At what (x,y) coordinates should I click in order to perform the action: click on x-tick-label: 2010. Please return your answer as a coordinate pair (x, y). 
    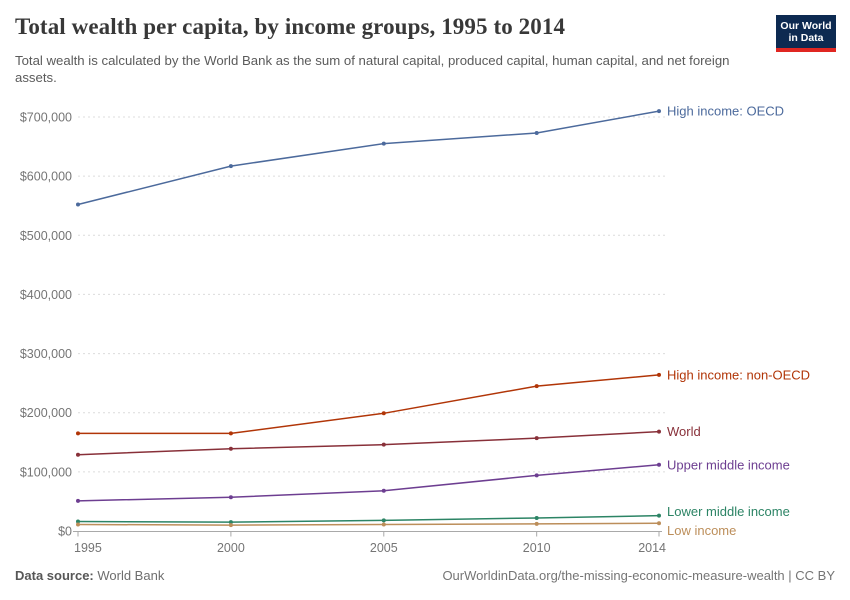
    Looking at the image, I should click on (537, 548).